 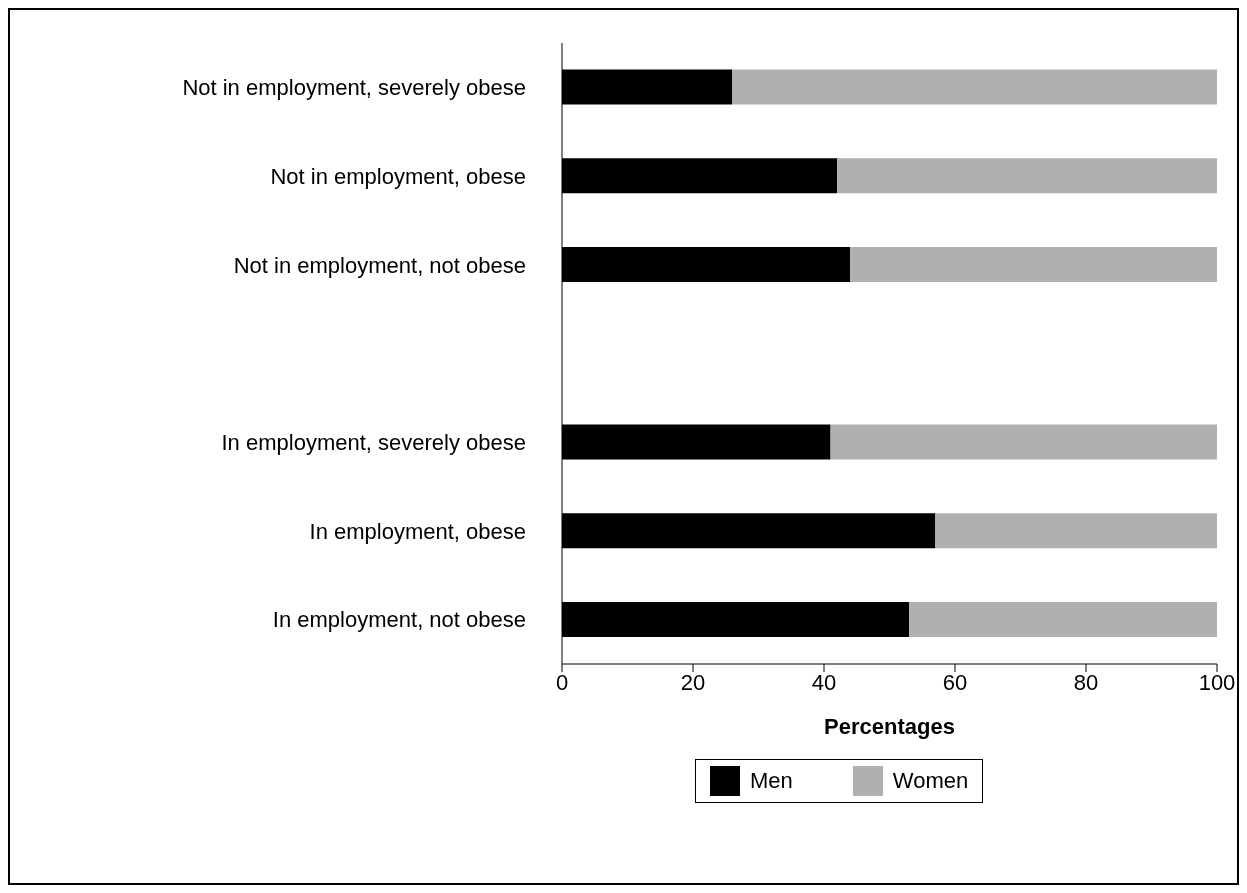 What do you see at coordinates (373, 443) in the screenshot?
I see `y-tick-label: In employment, severely obese` at bounding box center [373, 443].